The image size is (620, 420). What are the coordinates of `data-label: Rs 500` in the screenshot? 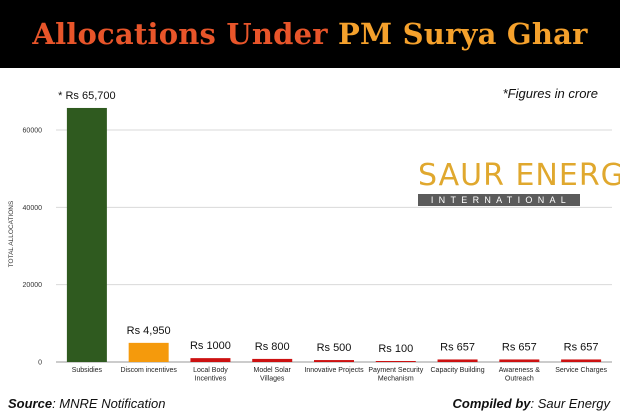 It's located at (334, 348).